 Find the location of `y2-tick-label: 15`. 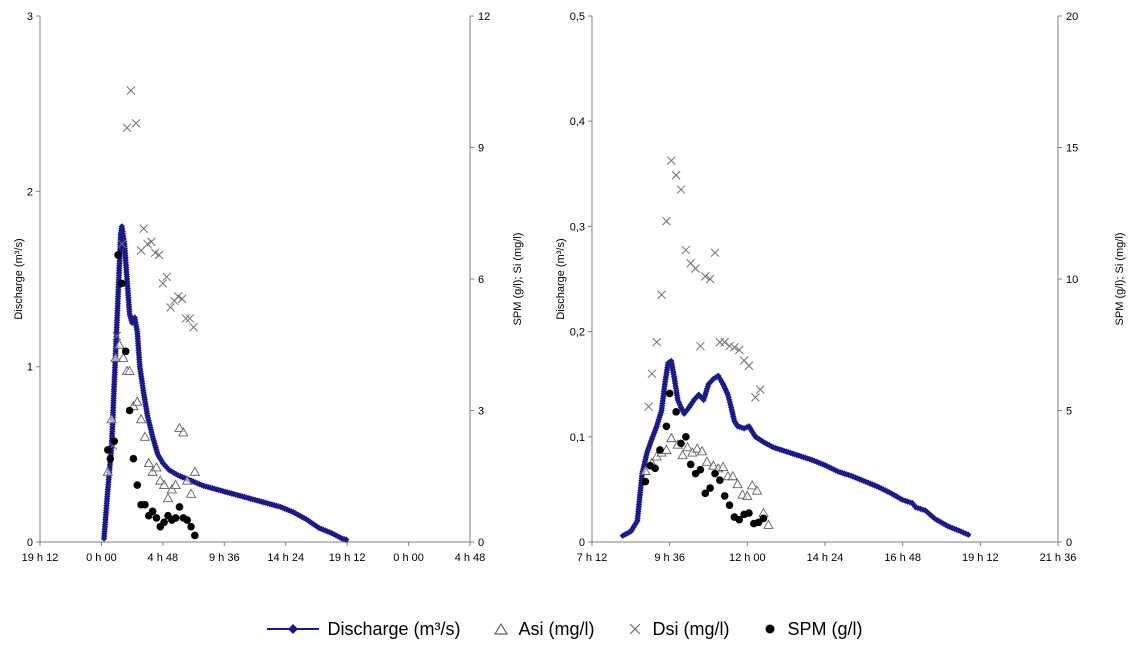

y2-tick-label: 15 is located at coordinates (1072, 149).